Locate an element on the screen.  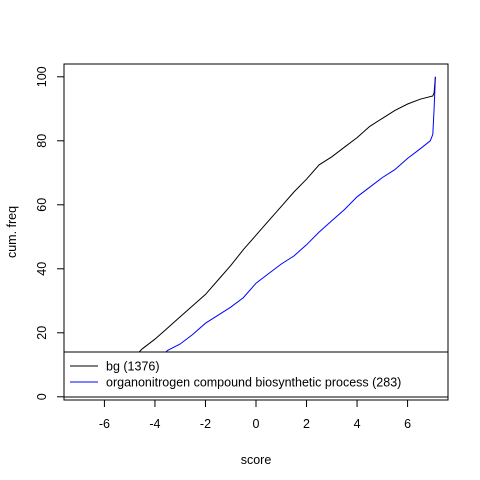
y-tick-label: 0 is located at coordinates (42, 396).